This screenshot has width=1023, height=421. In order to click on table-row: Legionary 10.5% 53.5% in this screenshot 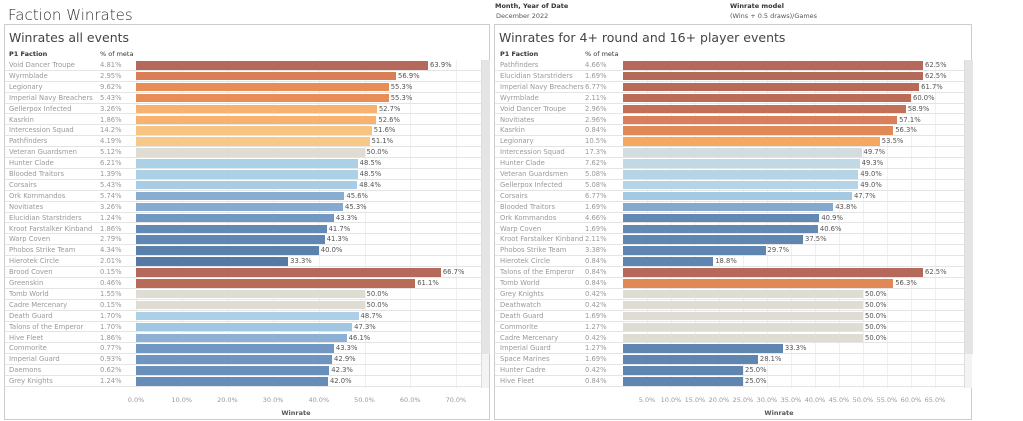, I will do `click(729, 142)`.